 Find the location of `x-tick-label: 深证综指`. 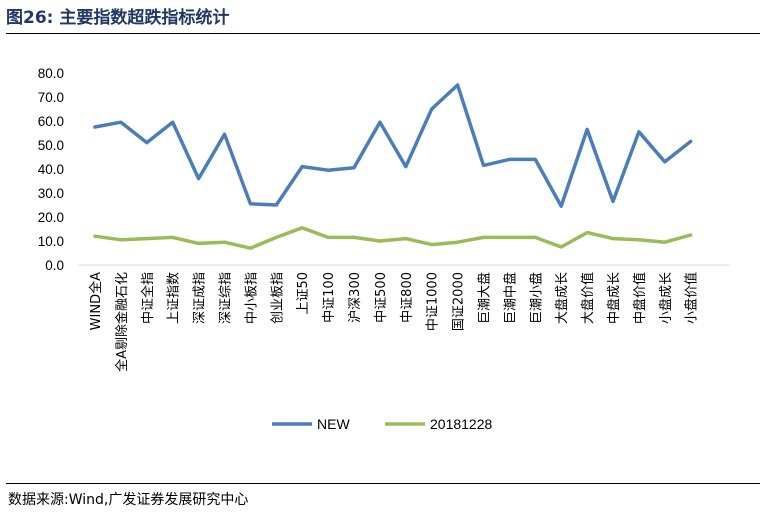

x-tick-label: 深证综指 is located at coordinates (226, 298).